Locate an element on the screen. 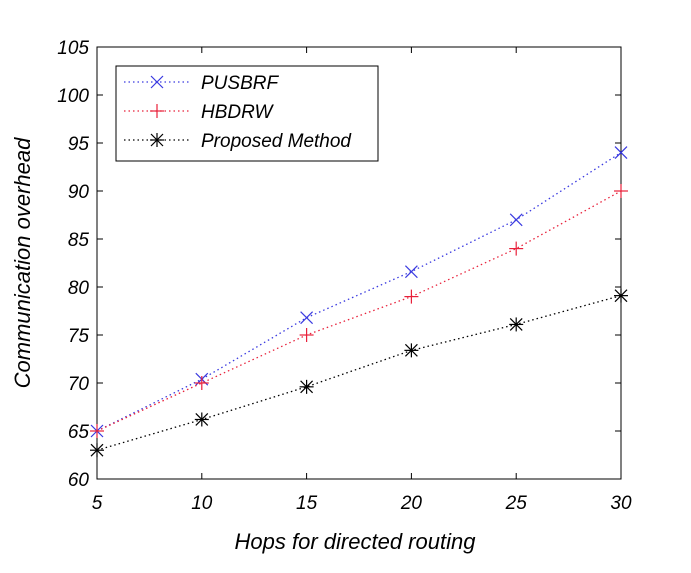 Image resolution: width=691 pixels, height=573 pixels. legend: PUSBRF HBDRW Proposed Method is located at coordinates (247, 113).